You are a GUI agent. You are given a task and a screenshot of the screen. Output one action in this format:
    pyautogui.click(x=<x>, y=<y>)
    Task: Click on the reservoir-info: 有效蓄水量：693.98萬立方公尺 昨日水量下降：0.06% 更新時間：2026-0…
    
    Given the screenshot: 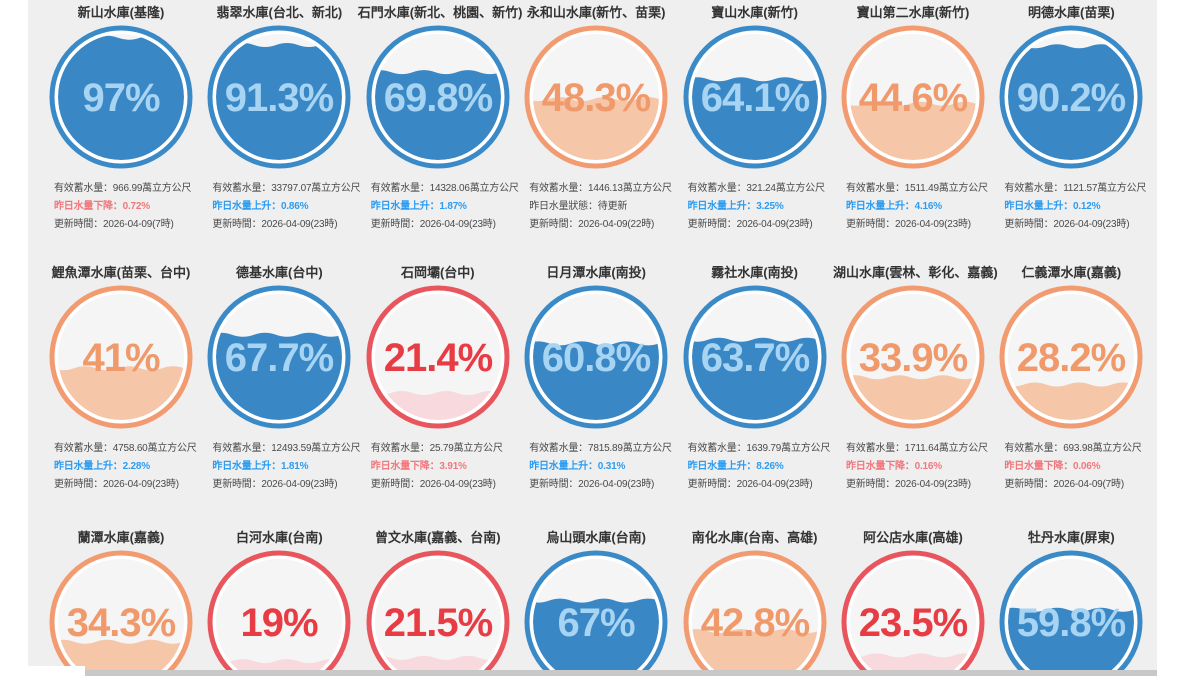 What is the action you would take?
    pyautogui.click(x=1079, y=467)
    